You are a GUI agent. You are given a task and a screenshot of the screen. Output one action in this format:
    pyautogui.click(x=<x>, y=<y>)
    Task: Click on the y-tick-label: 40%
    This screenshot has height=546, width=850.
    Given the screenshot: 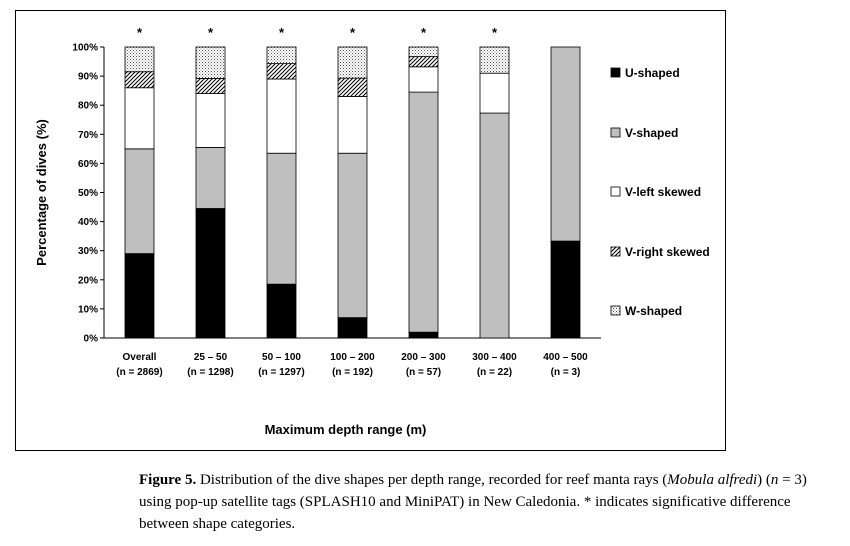 What is the action you would take?
    pyautogui.click(x=88, y=222)
    